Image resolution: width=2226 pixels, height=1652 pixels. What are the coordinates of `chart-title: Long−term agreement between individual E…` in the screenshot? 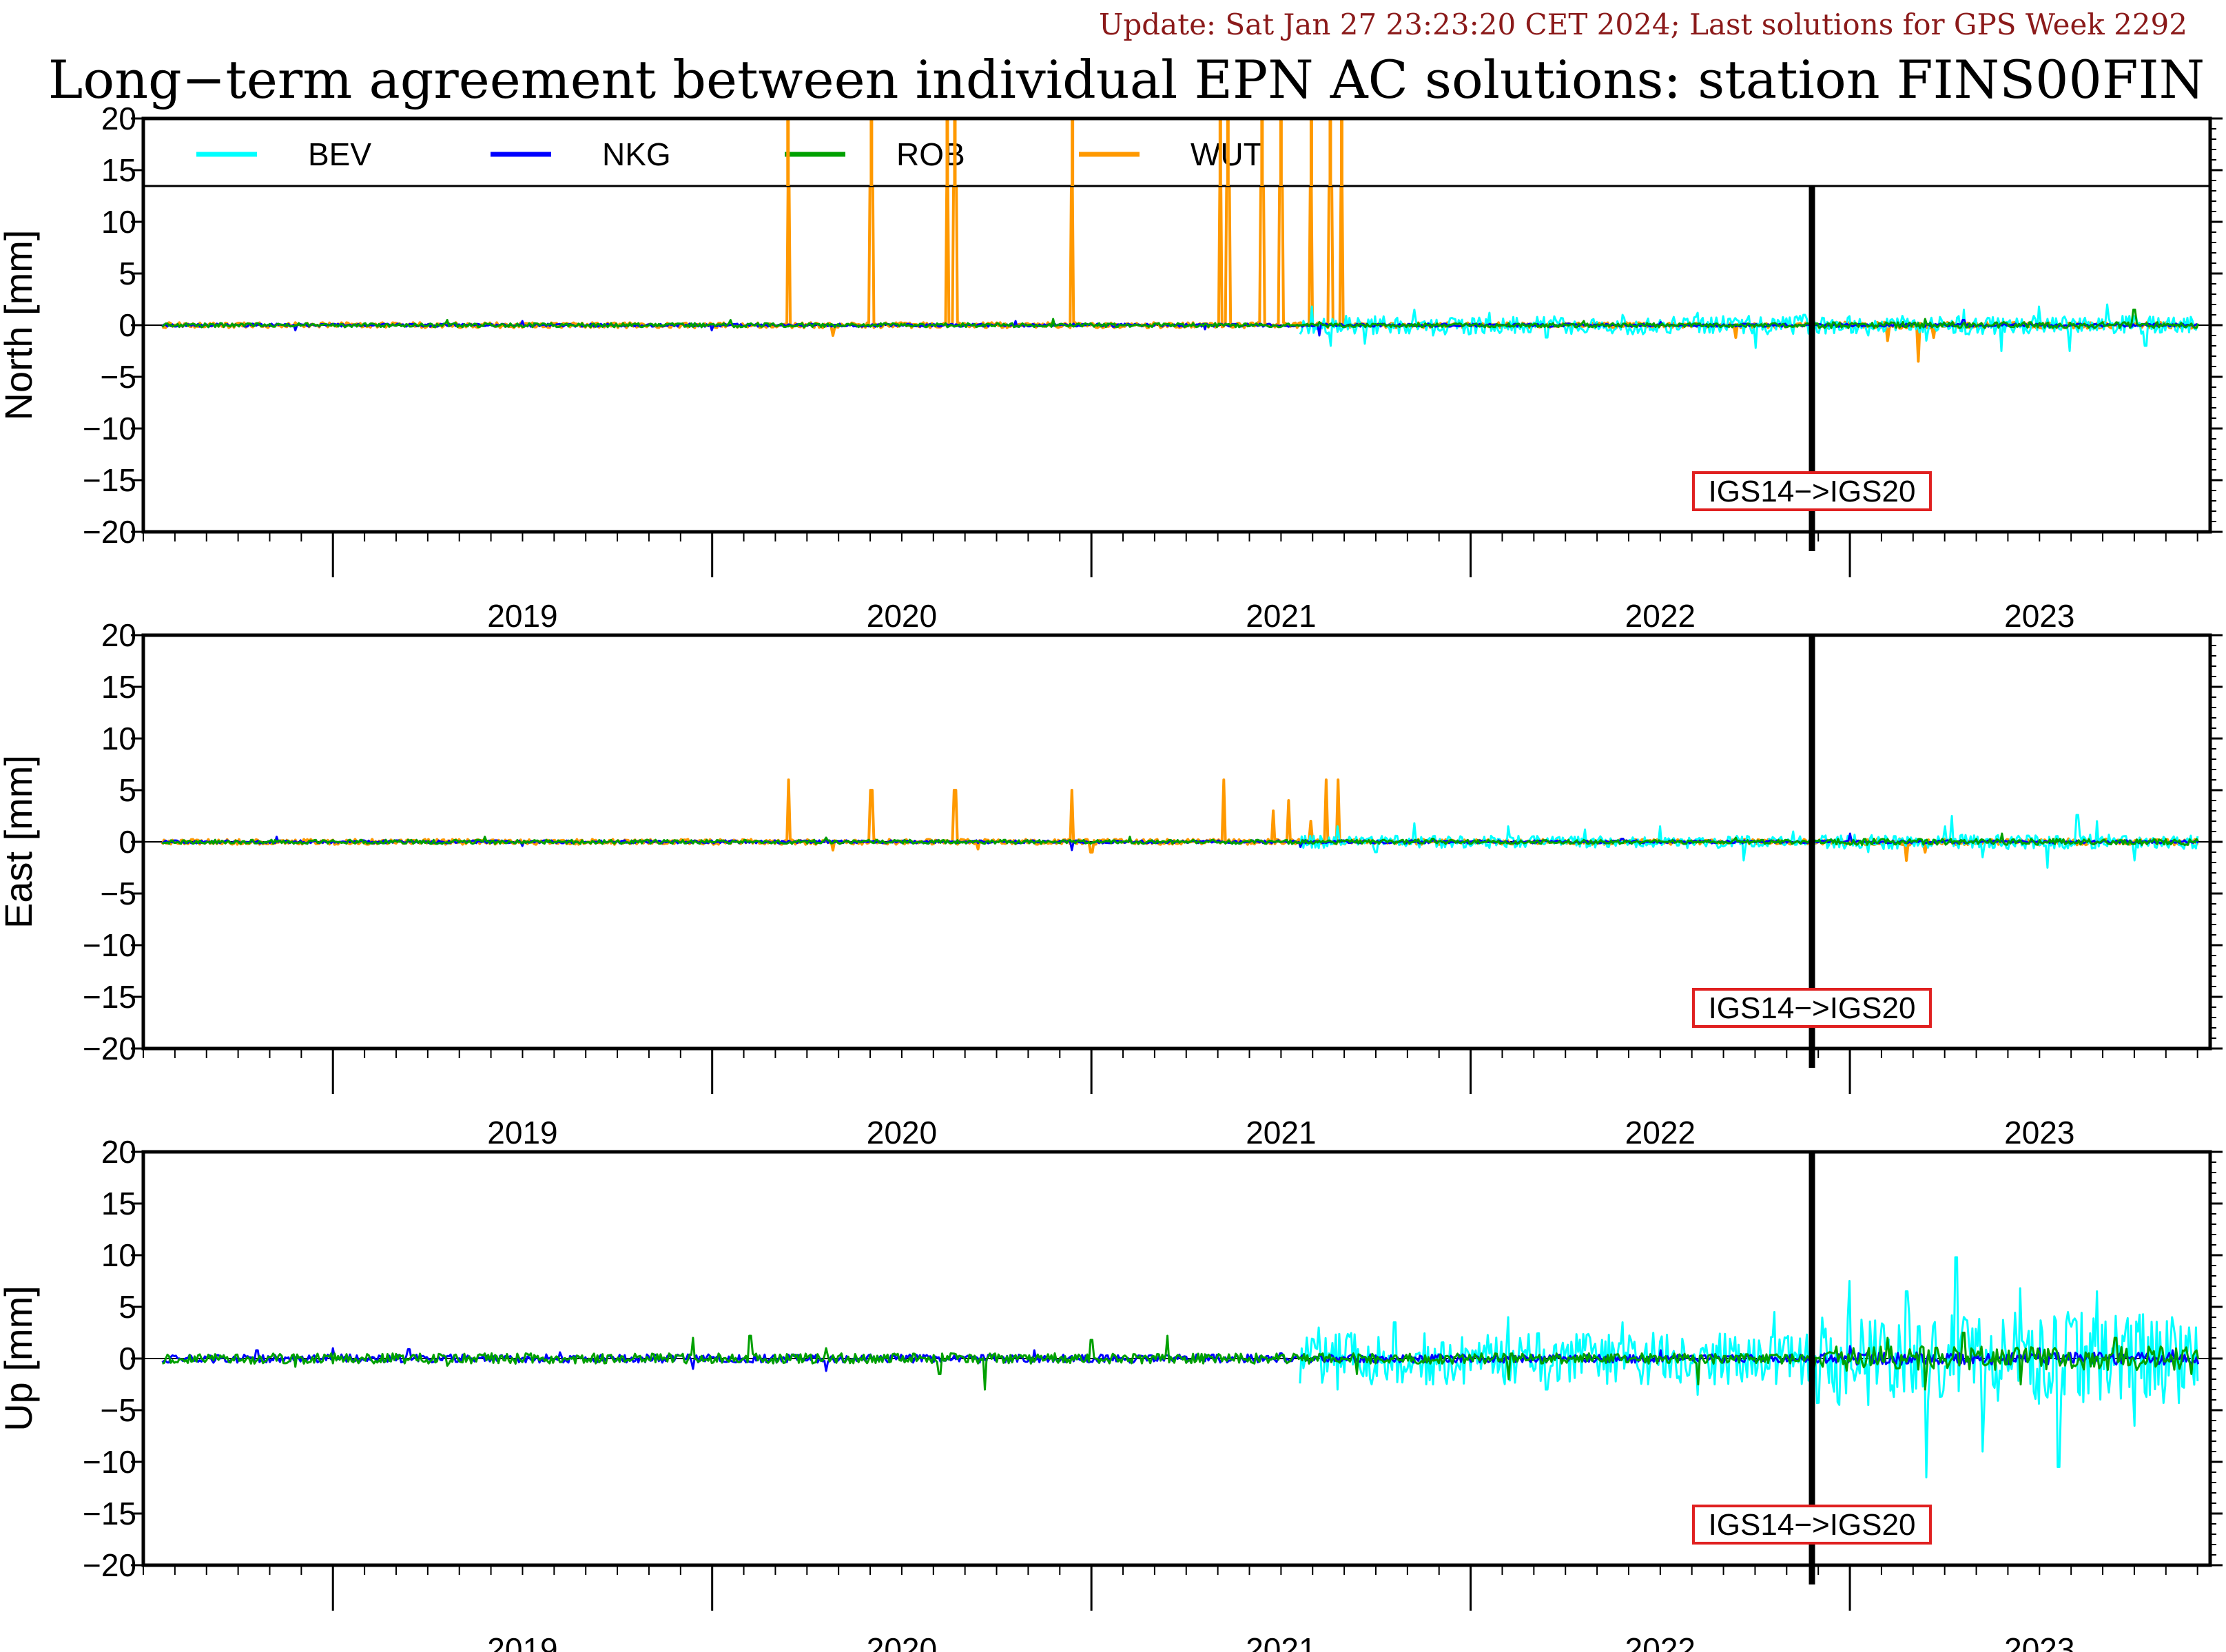 It's located at (1126, 79).